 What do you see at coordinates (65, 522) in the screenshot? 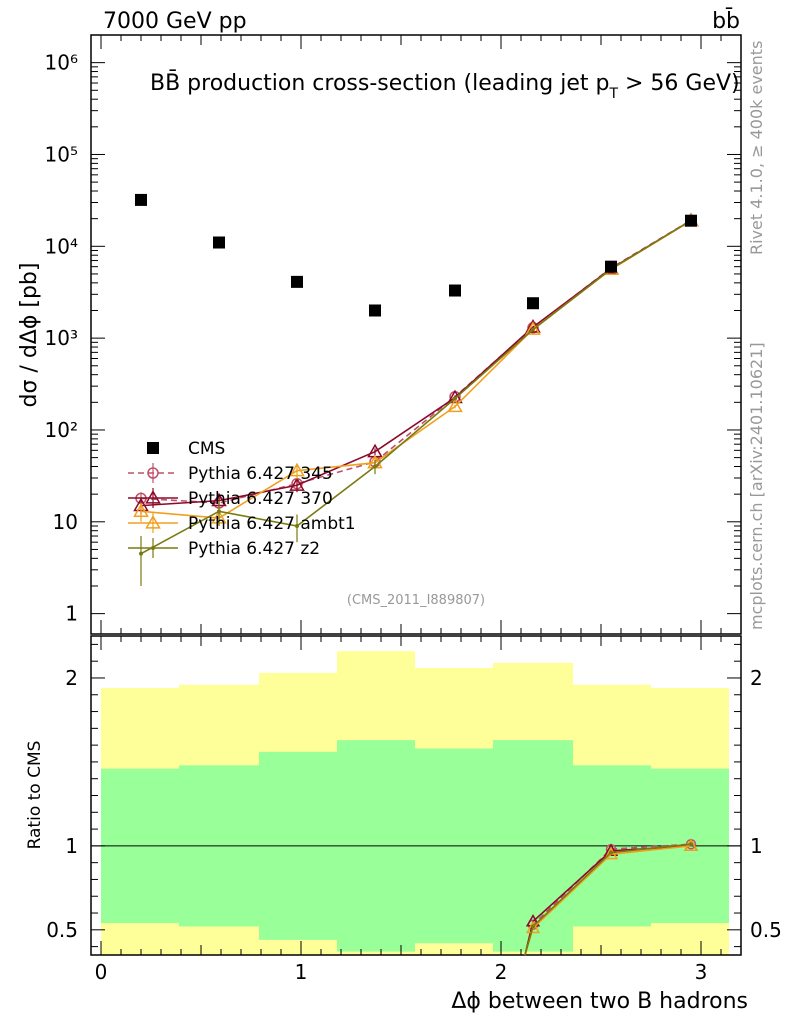
I see `y-tick-label: 10` at bounding box center [65, 522].